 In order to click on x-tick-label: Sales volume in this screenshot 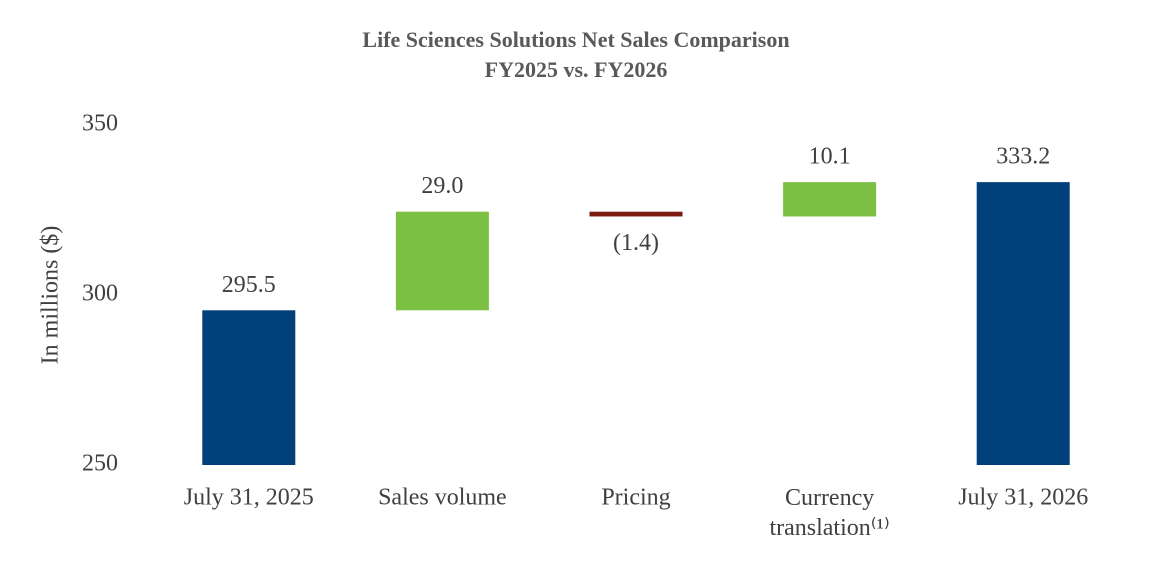, I will do `click(442, 498)`.